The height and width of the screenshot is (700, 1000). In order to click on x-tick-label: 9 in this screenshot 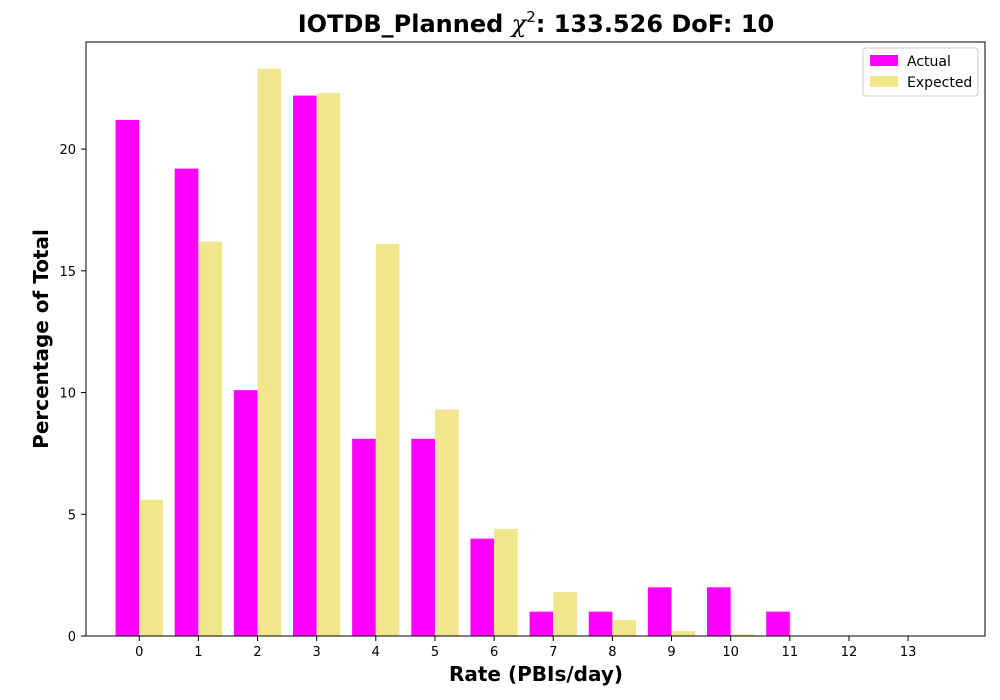, I will do `click(671, 652)`.